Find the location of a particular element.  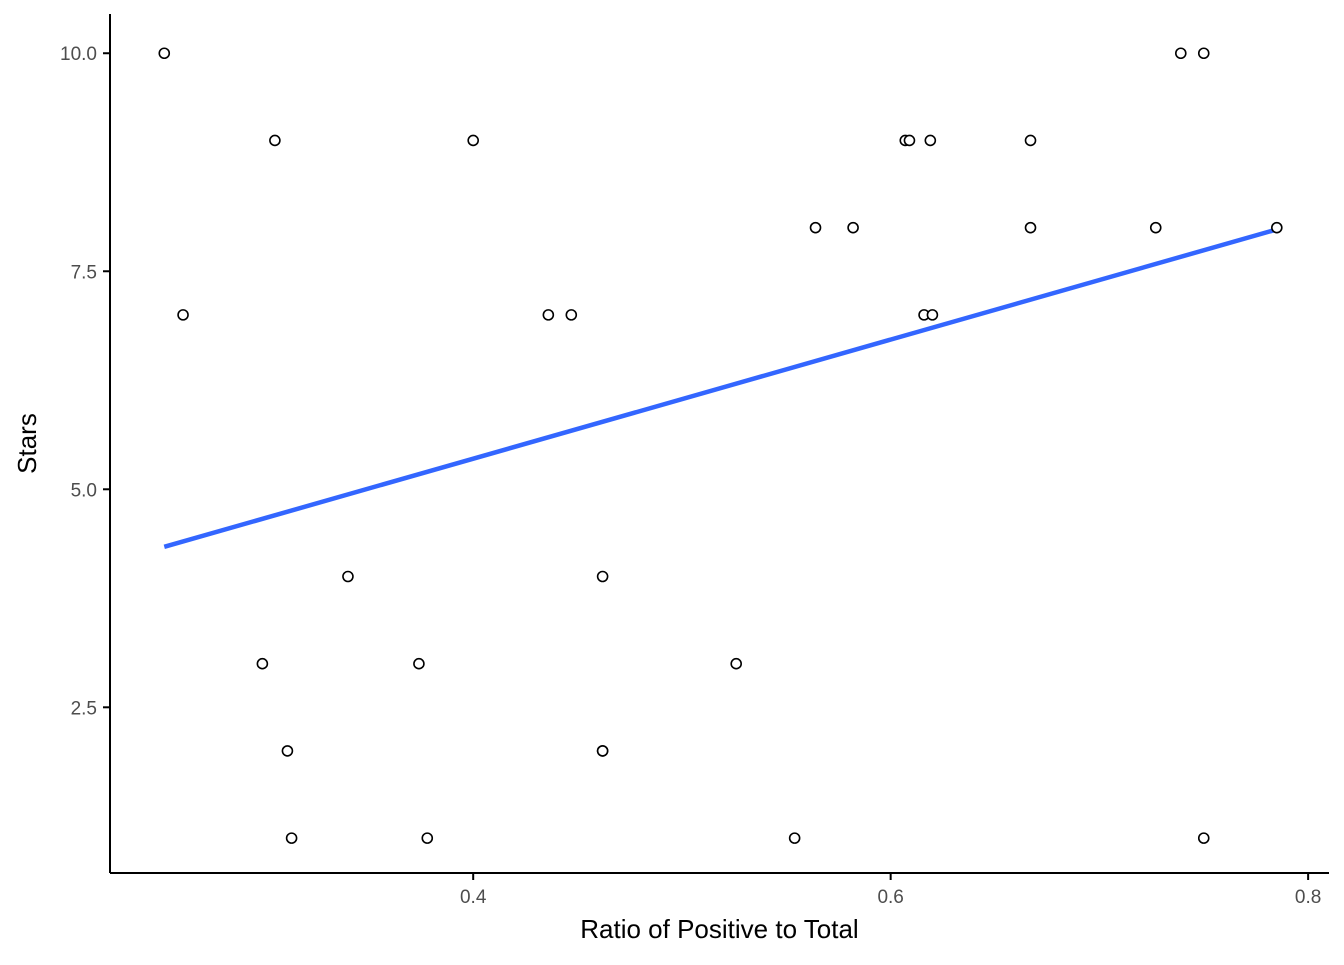

x-ticks: 0.4 0.6 0.8 is located at coordinates (890, 890).